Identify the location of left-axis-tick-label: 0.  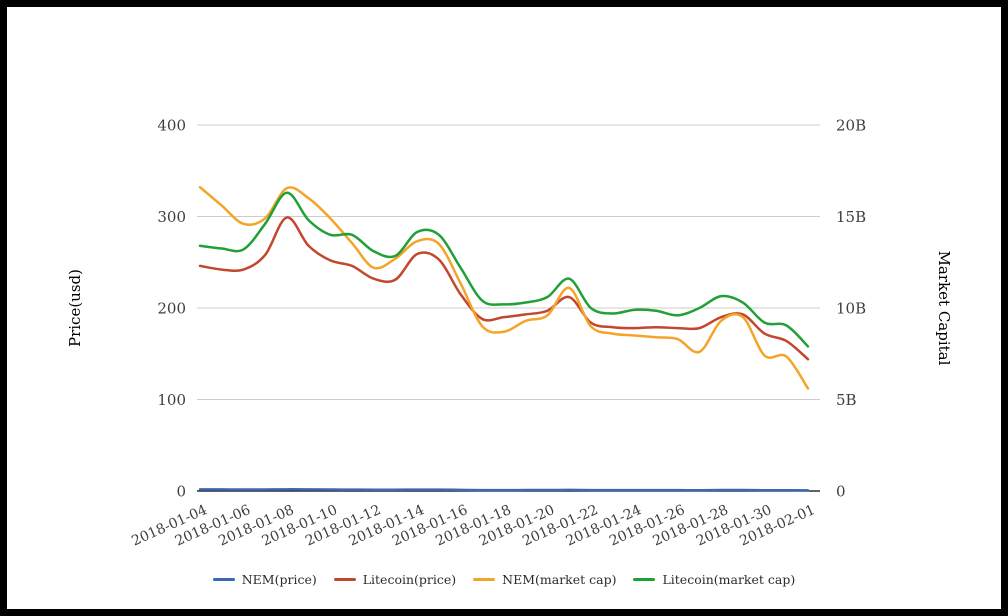
(181, 492).